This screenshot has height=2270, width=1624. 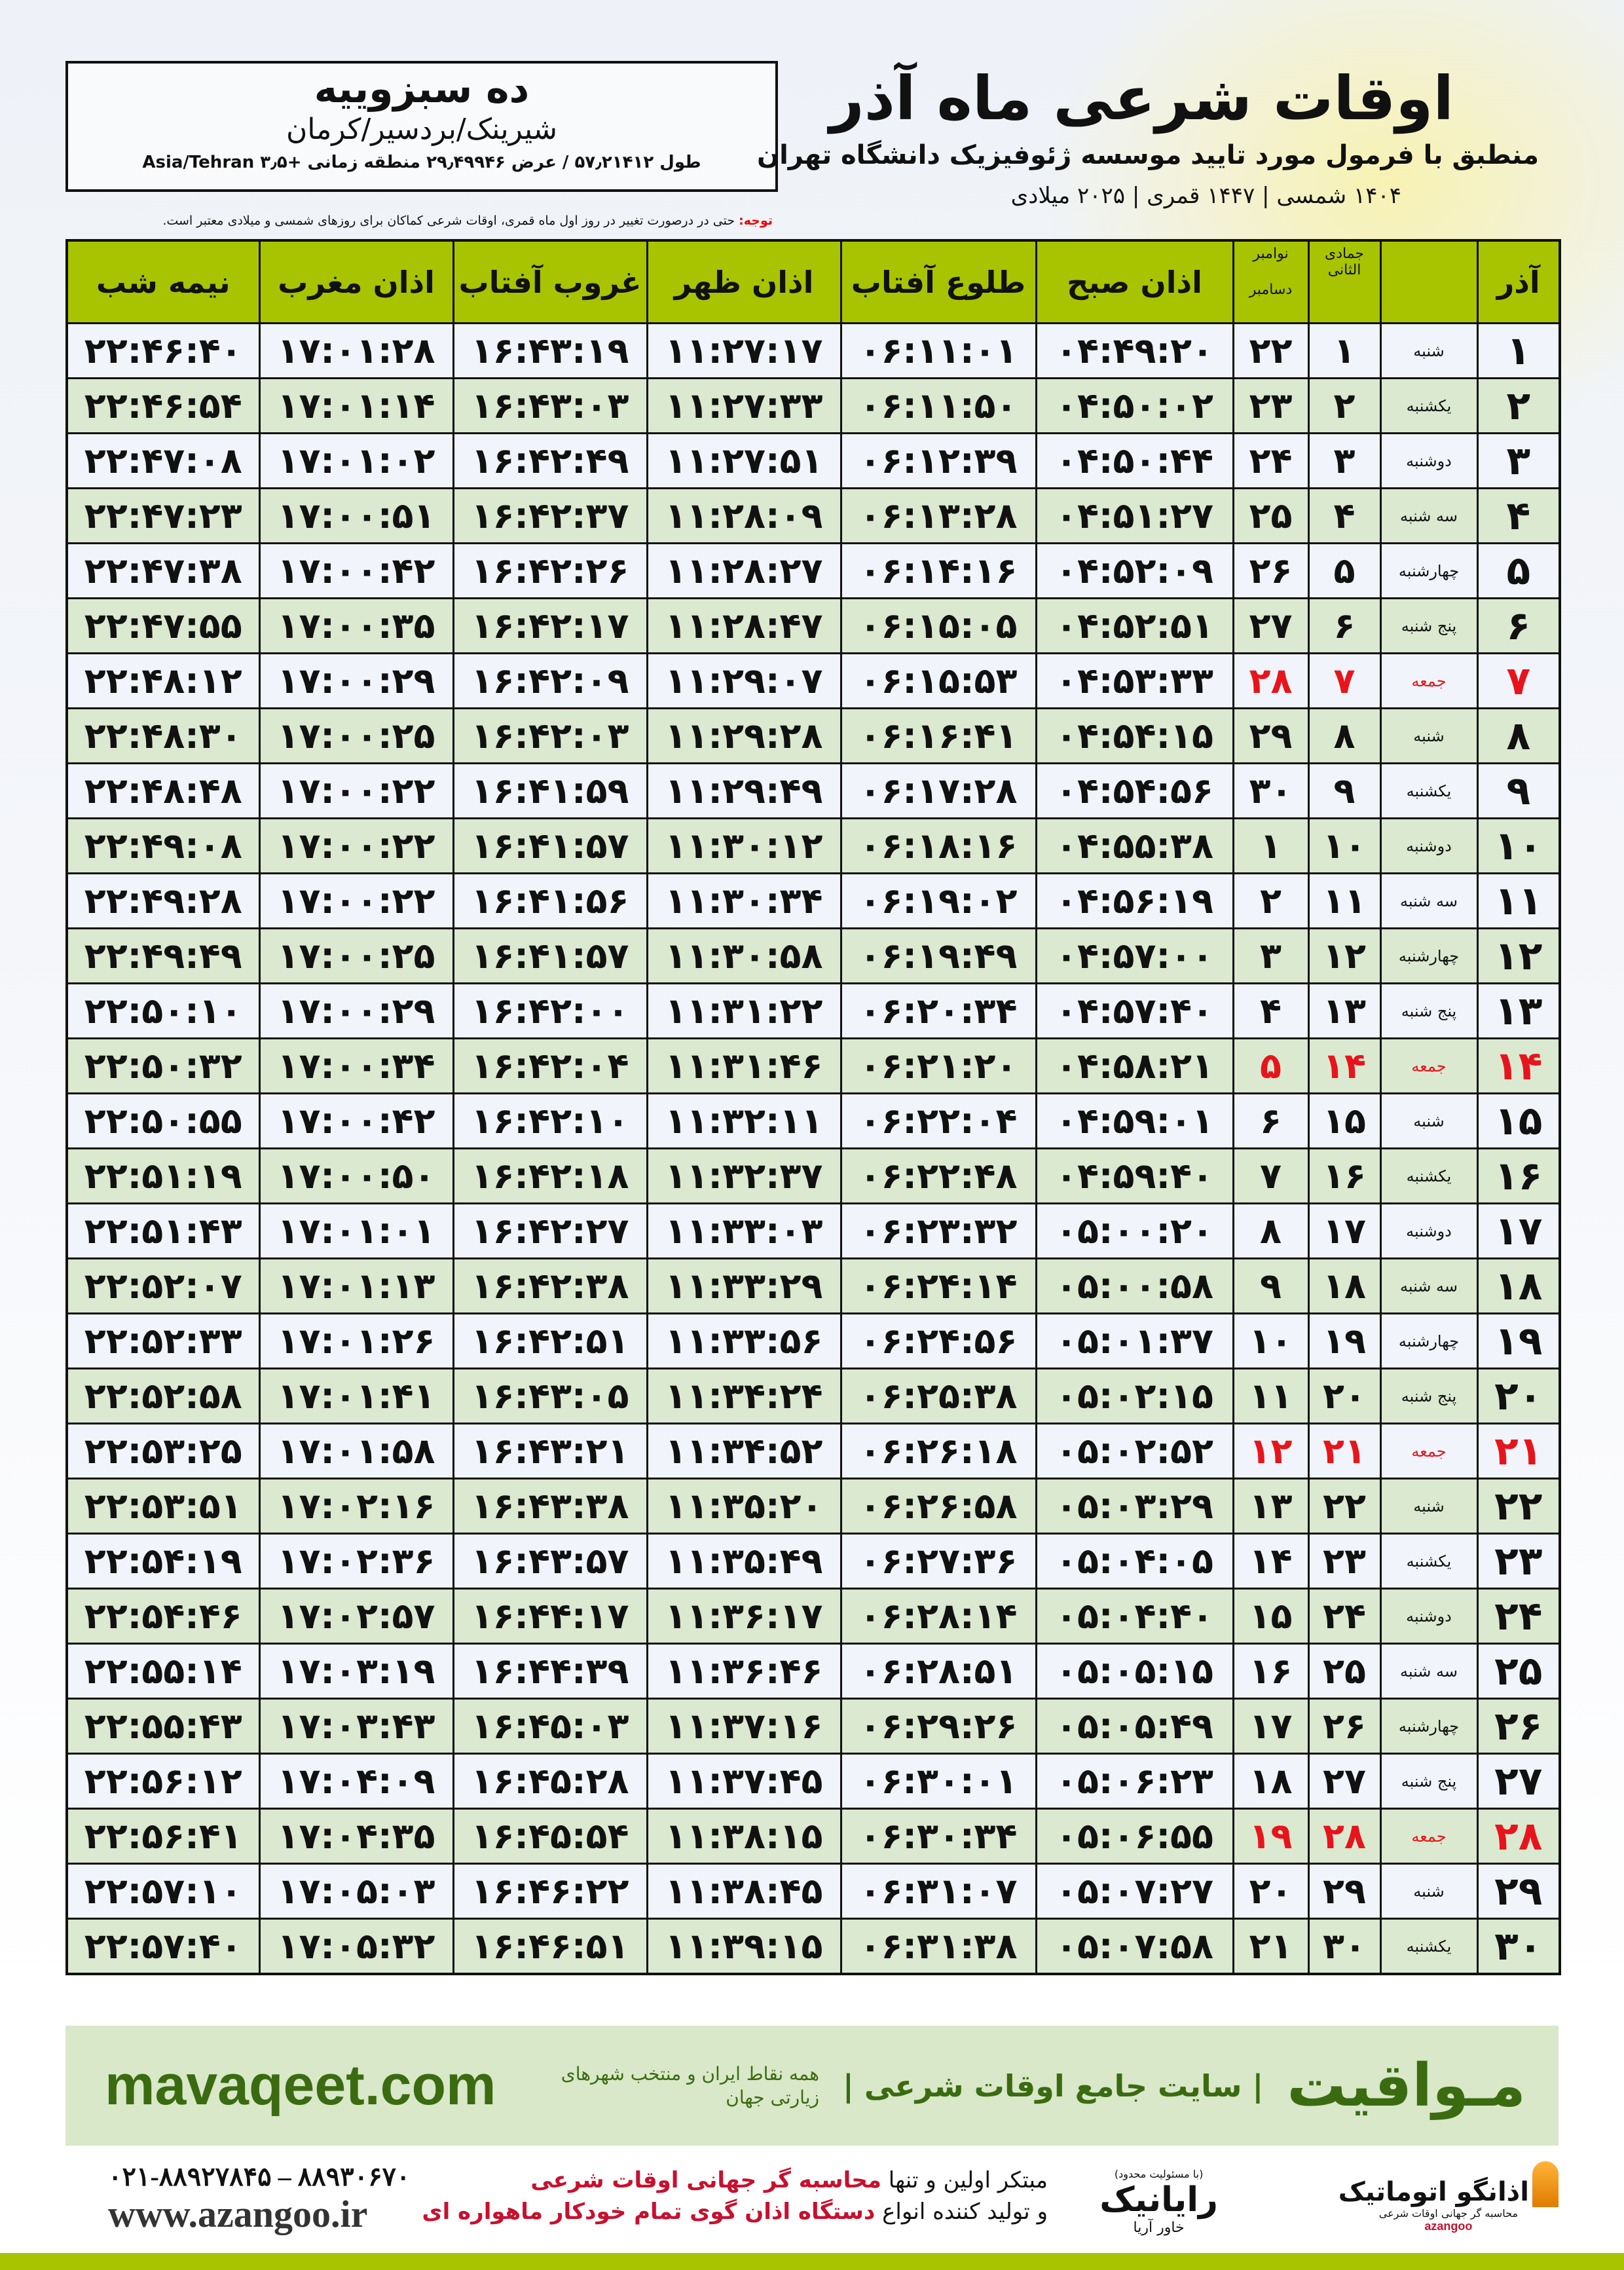 What do you see at coordinates (1134, 1506) in the screenshot?
I see `cell-fajr: ۰۵:۰۳:۲۹` at bounding box center [1134, 1506].